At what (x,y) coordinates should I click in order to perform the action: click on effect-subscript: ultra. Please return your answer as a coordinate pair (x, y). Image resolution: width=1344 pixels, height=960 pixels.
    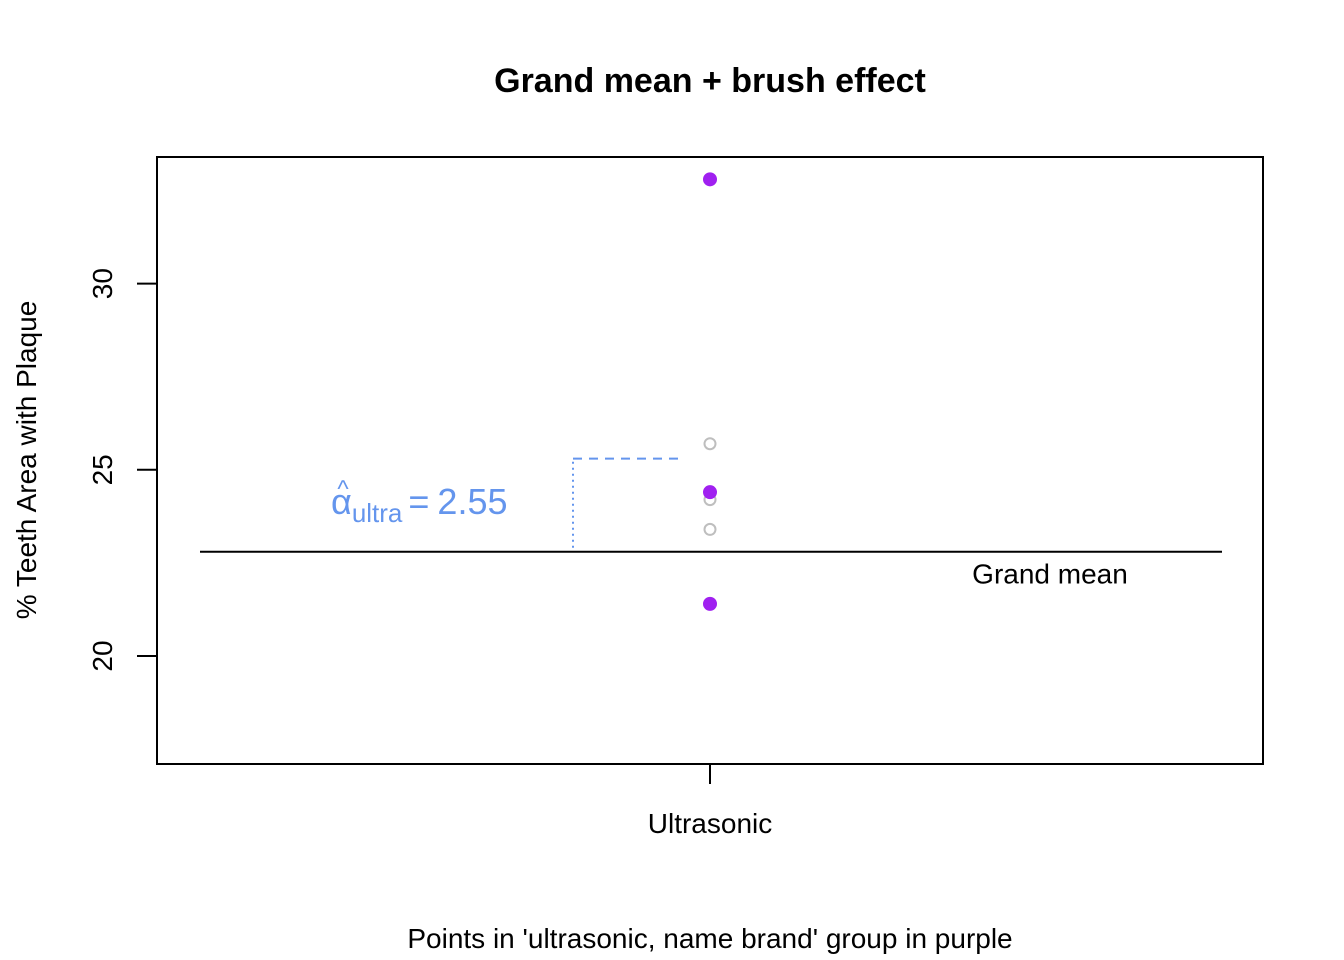
    Looking at the image, I should click on (377, 513).